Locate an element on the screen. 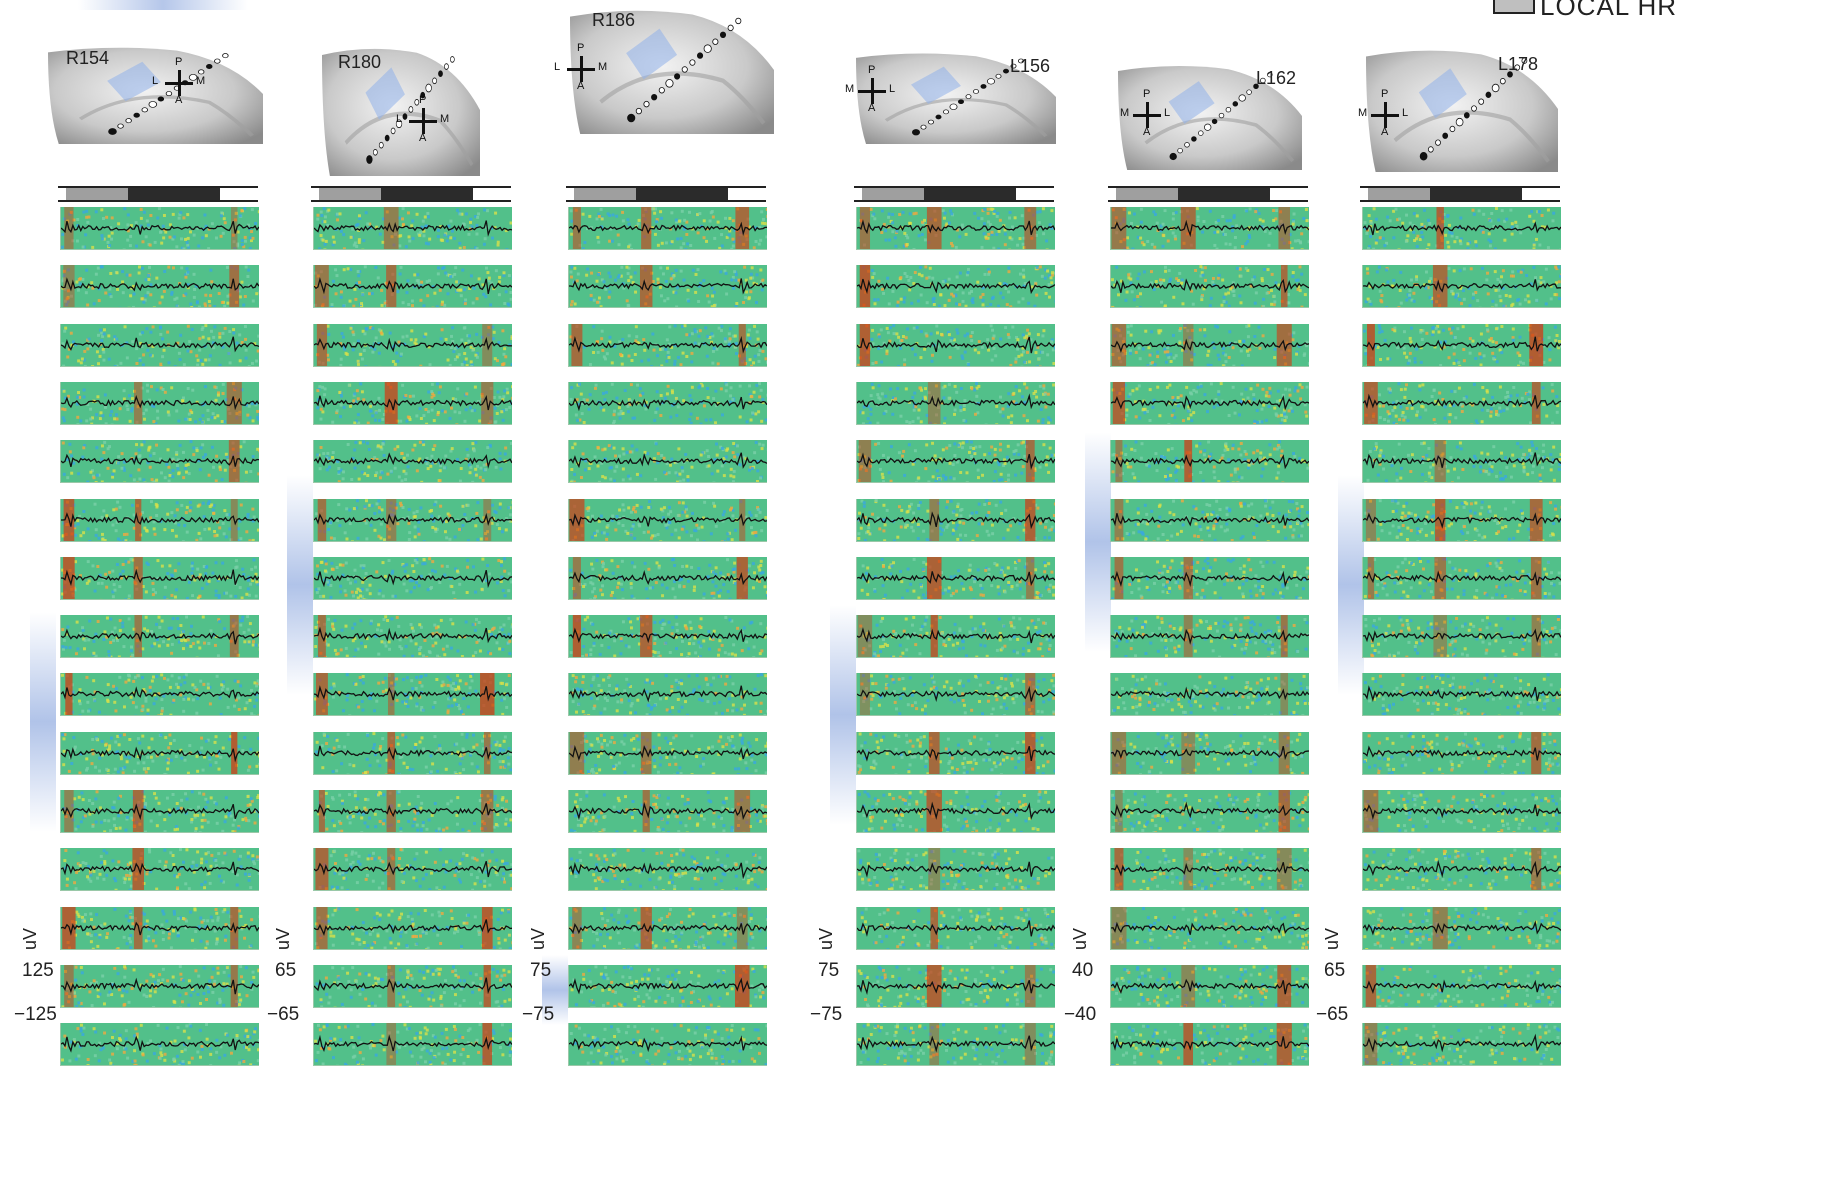  scale-max-label: 75 is located at coordinates (541, 970).